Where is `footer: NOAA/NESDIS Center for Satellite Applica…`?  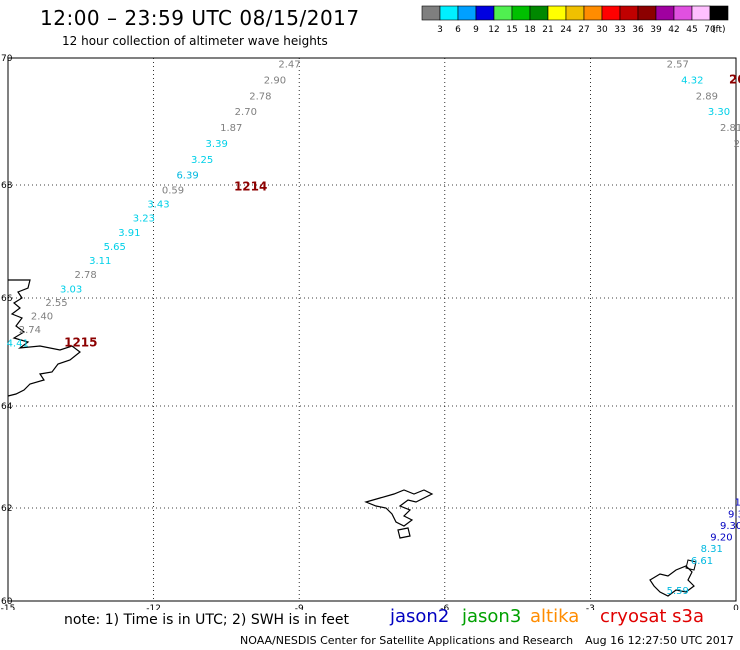 footer: NOAA/NESDIS Center for Satellite Applica… is located at coordinates (487, 640).